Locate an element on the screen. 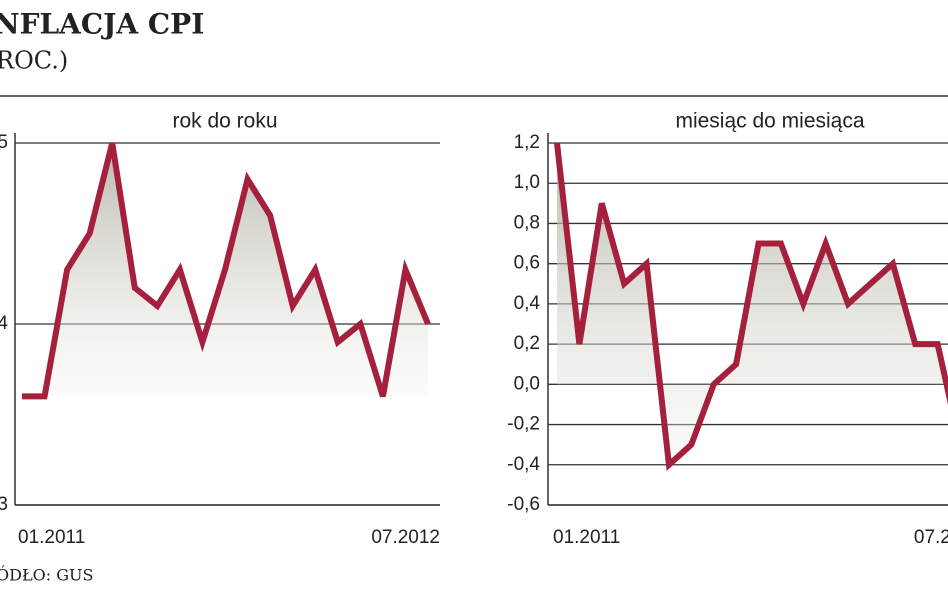  panel-title: miesiąc do miesiąca is located at coordinates (769, 121).